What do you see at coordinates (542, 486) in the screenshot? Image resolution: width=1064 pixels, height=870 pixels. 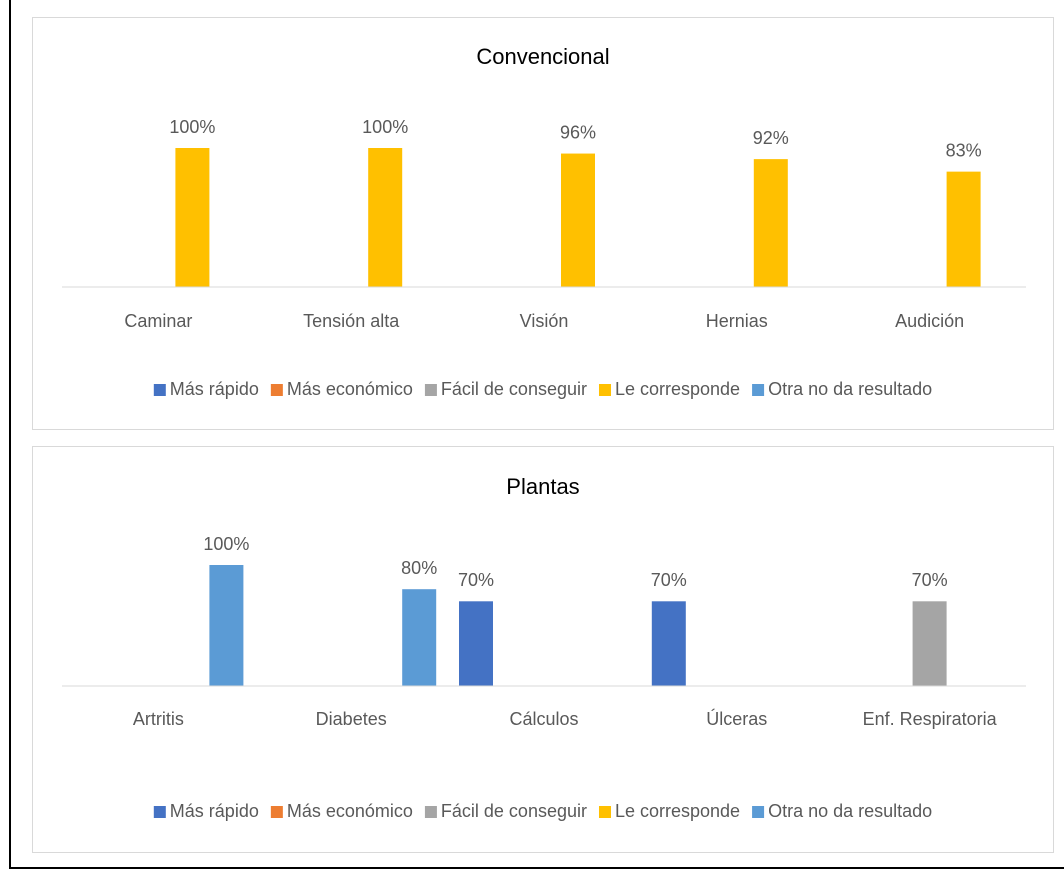 I see `chart-title: Plantas` at bounding box center [542, 486].